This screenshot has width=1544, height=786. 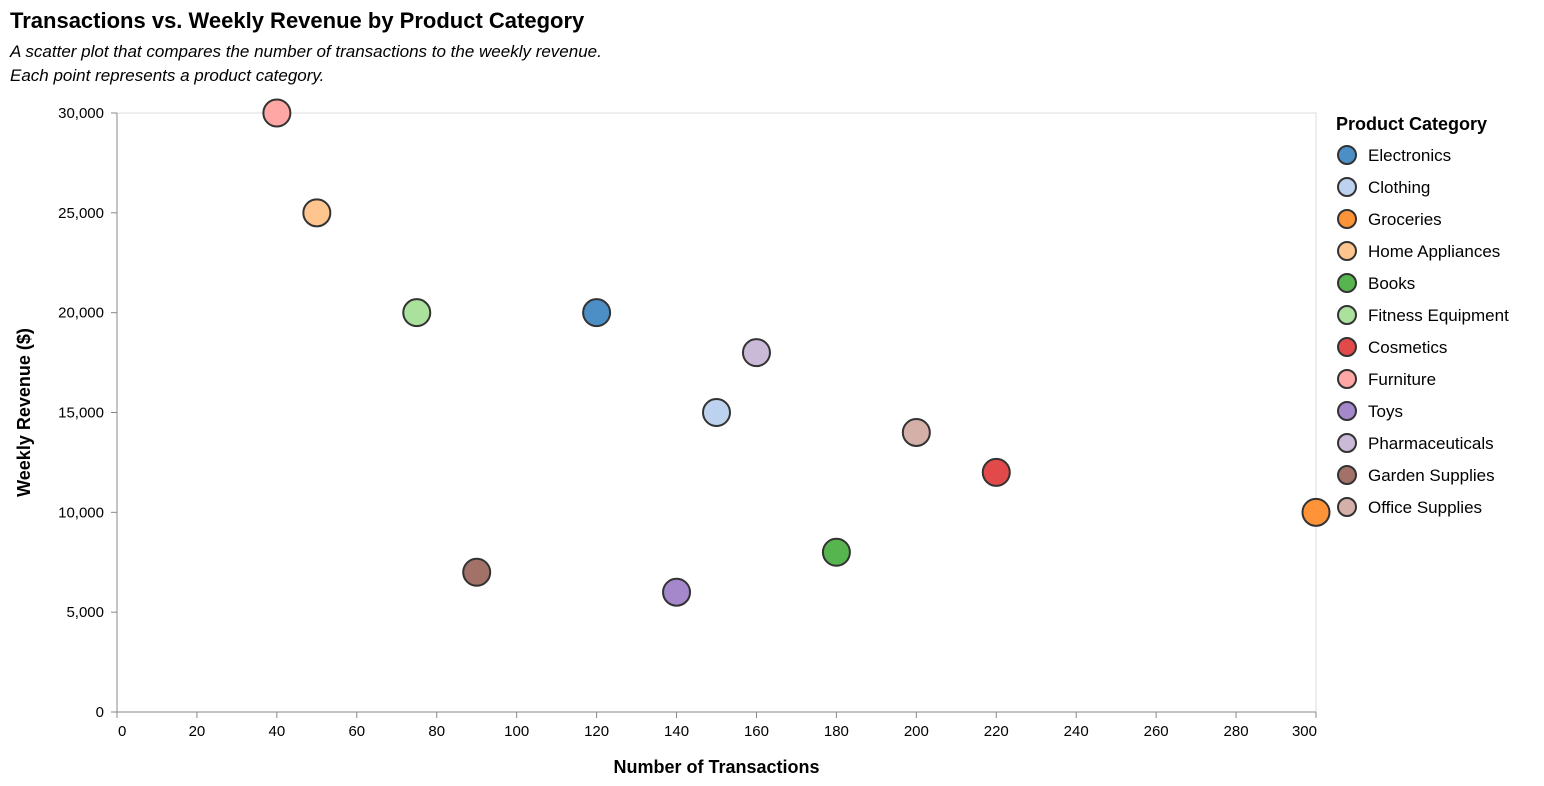 I want to click on data-point-toys, so click(x=677, y=592).